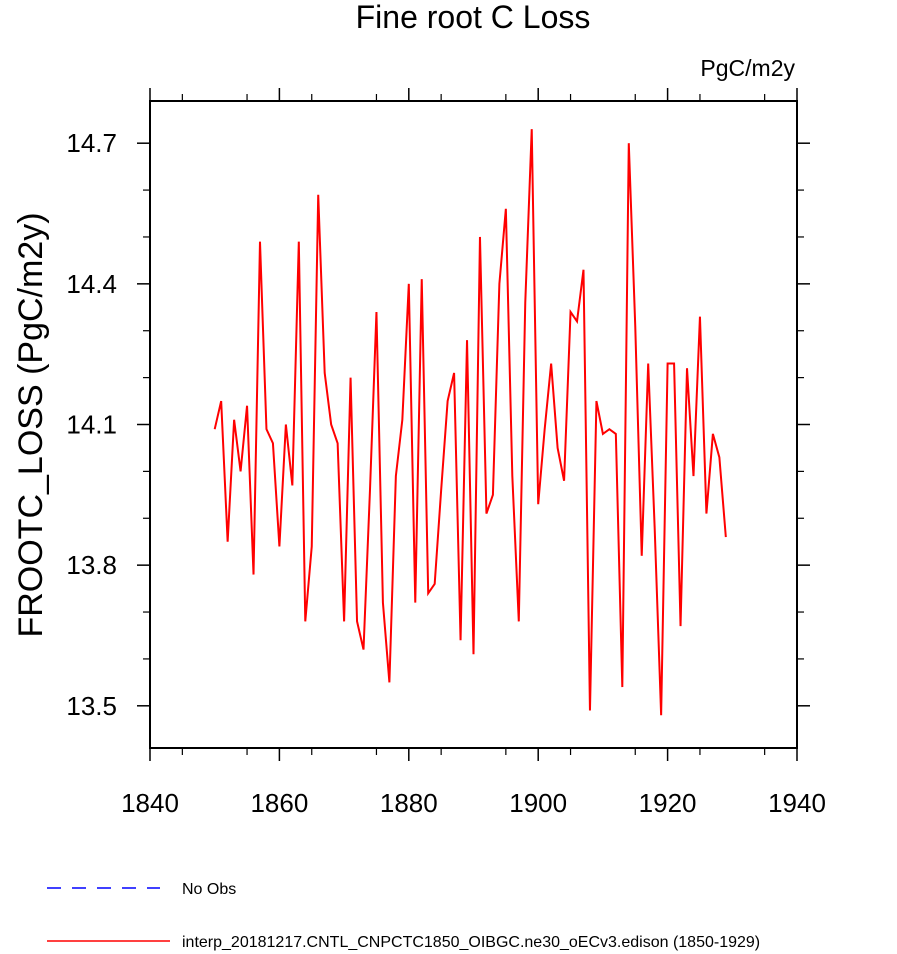 Image resolution: width=897 pixels, height=954 pixels. Describe the element at coordinates (91, 565) in the screenshot. I see `y-tick-label: 13.8` at that location.